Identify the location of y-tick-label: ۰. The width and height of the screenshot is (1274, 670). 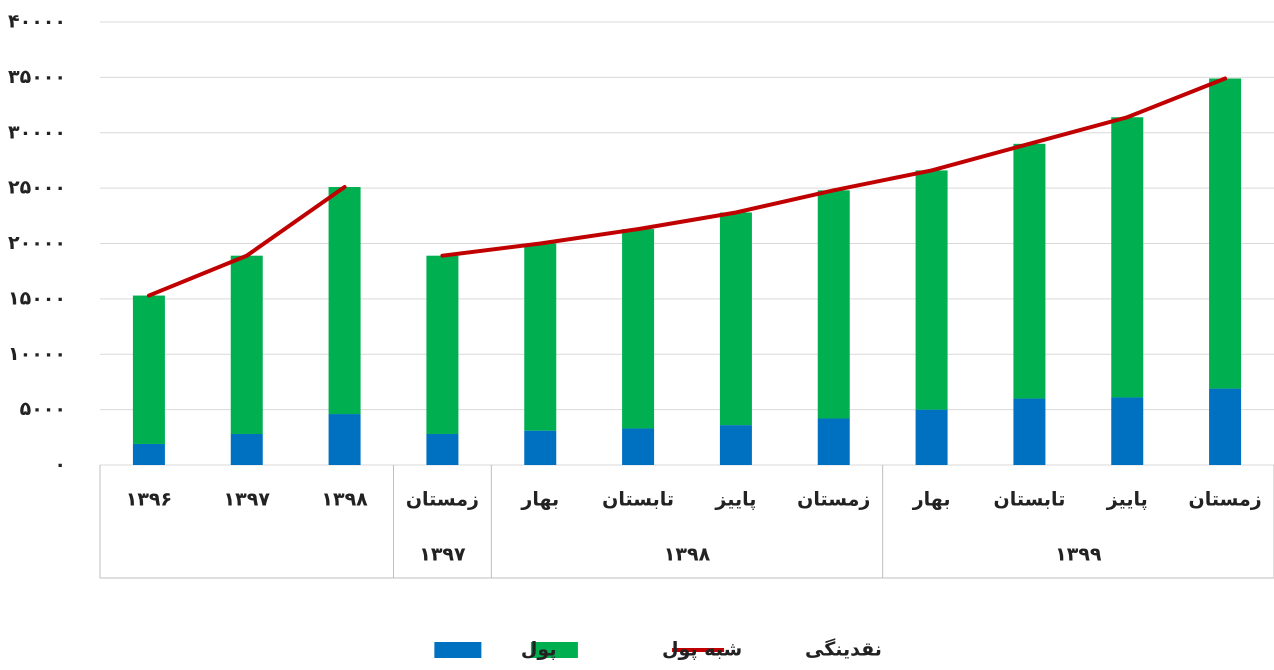
(60, 465).